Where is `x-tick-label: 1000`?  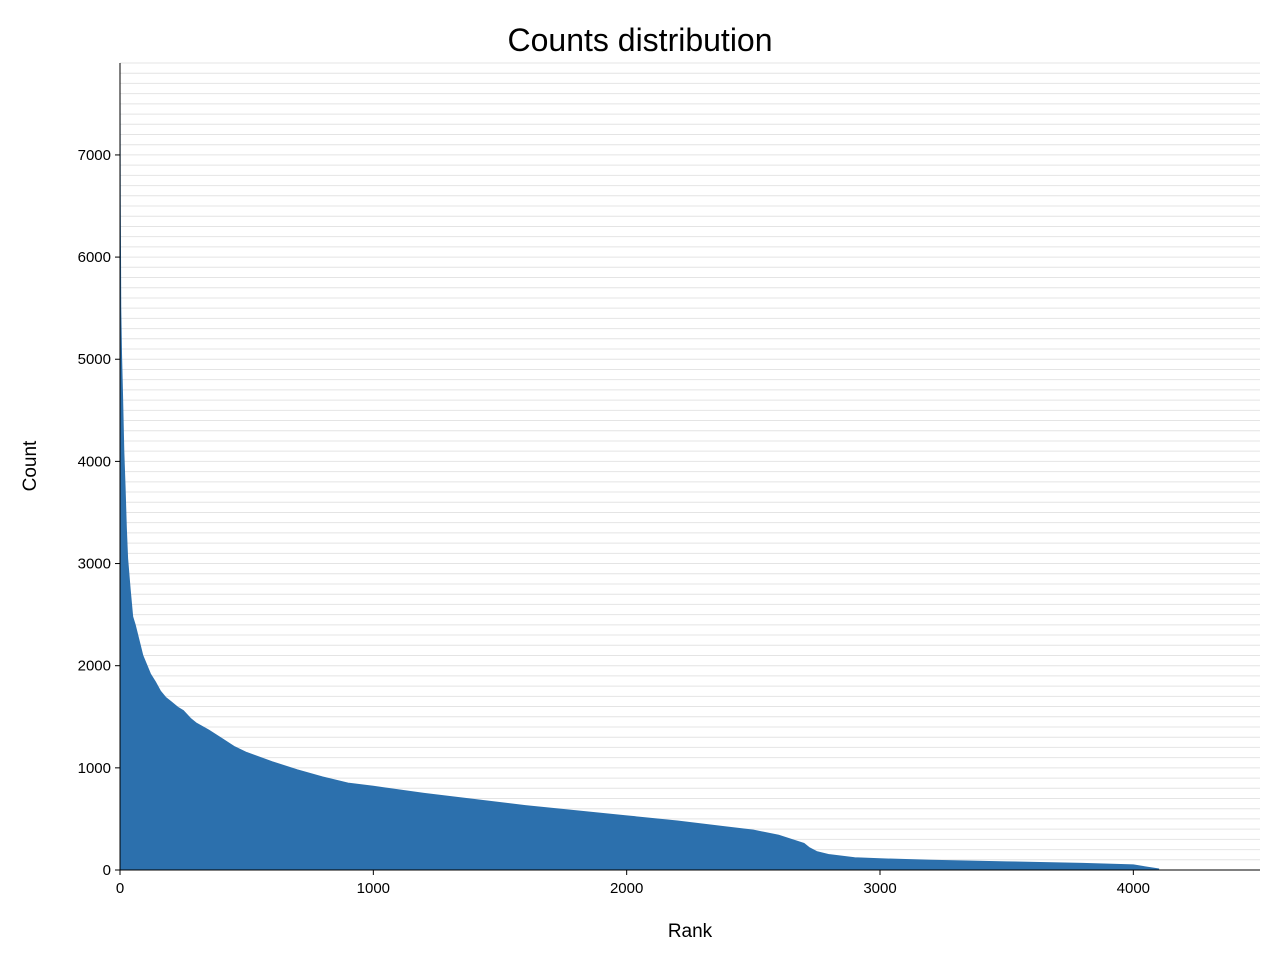
x-tick-label: 1000 is located at coordinates (373, 888).